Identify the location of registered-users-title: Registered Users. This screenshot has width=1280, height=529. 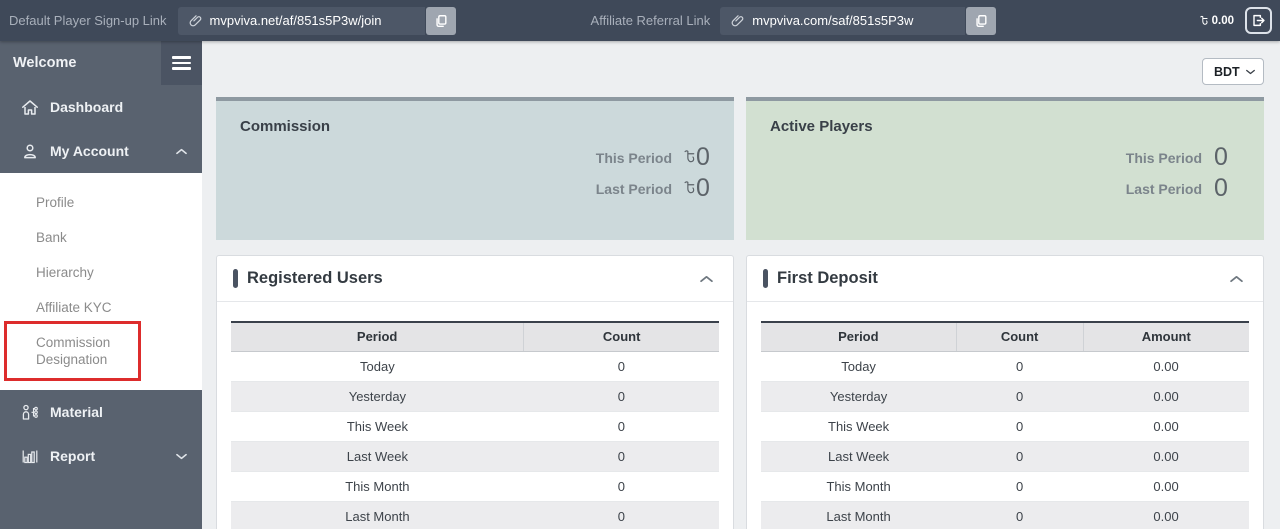
(315, 278).